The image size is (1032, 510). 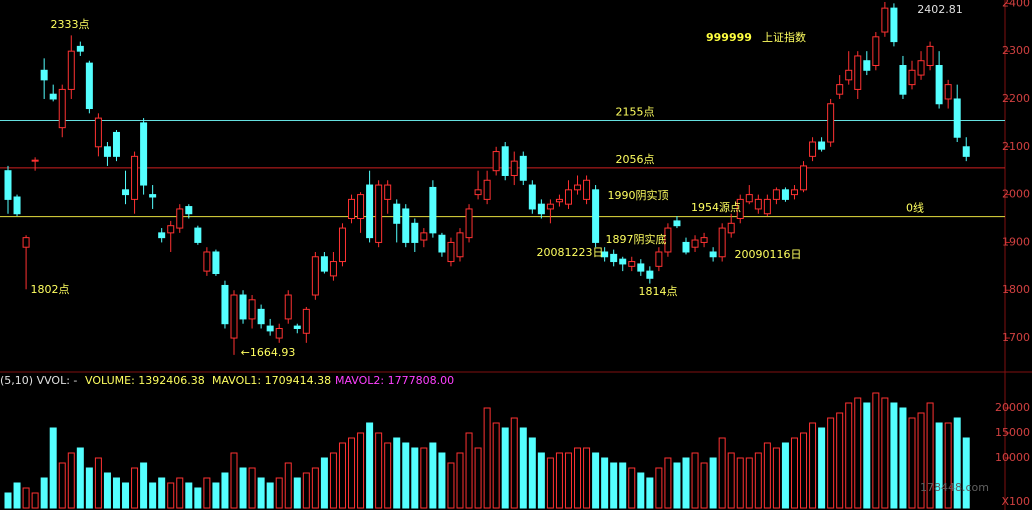 What do you see at coordinates (784, 37) in the screenshot?
I see `chart-title: 上证指数` at bounding box center [784, 37].